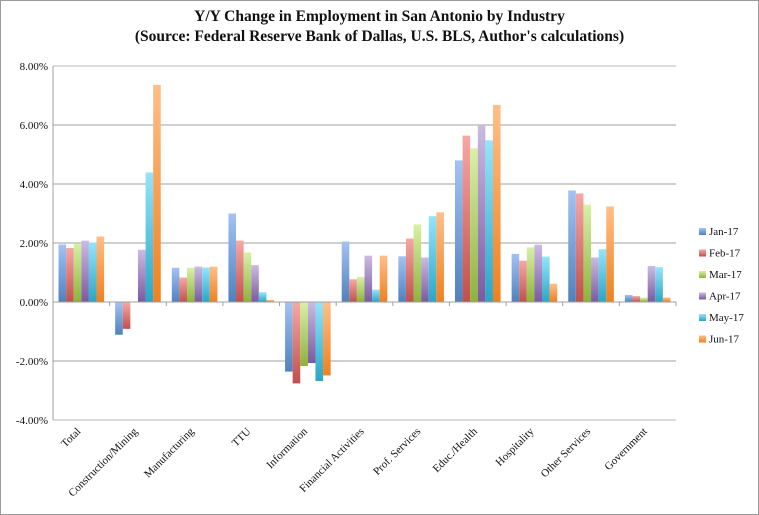 The height and width of the screenshot is (515, 759). I want to click on bar-Jan-17-Other Services, so click(572, 246).